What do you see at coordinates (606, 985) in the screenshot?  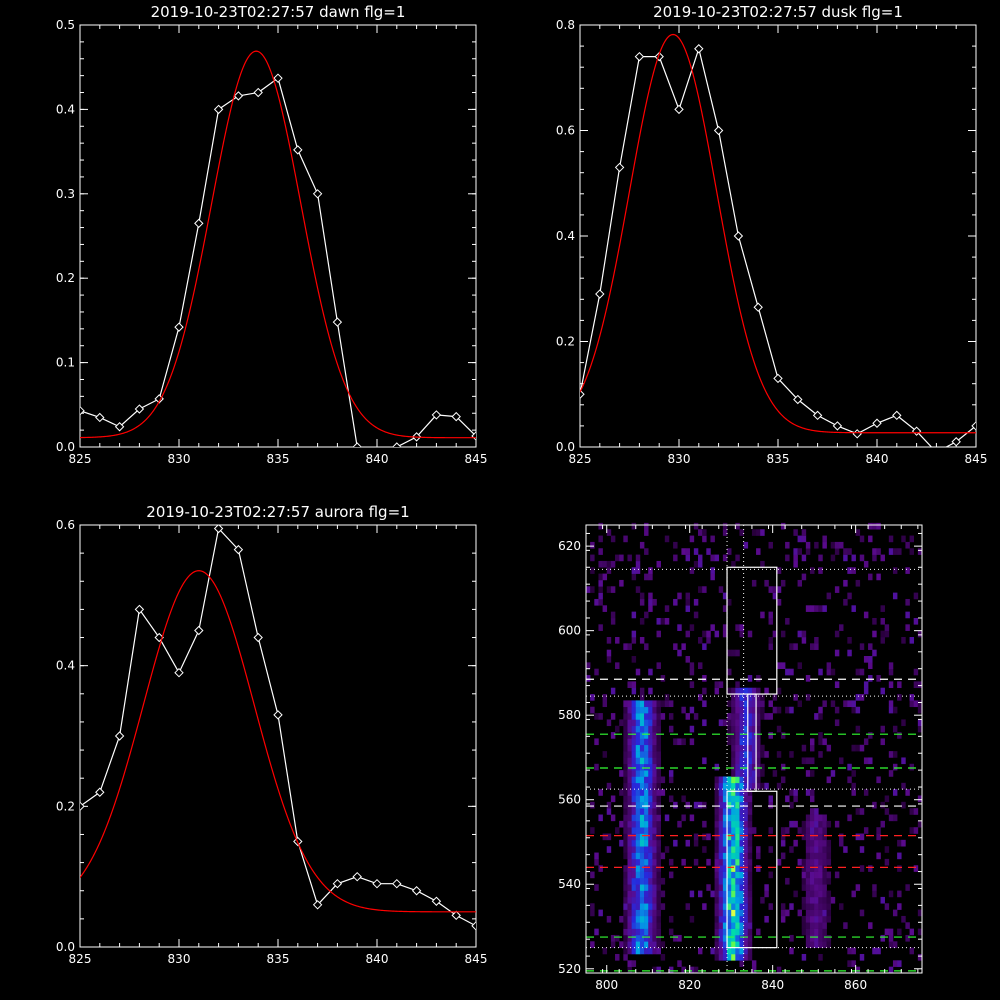 I see `x-tick-label: 800` at bounding box center [606, 985].